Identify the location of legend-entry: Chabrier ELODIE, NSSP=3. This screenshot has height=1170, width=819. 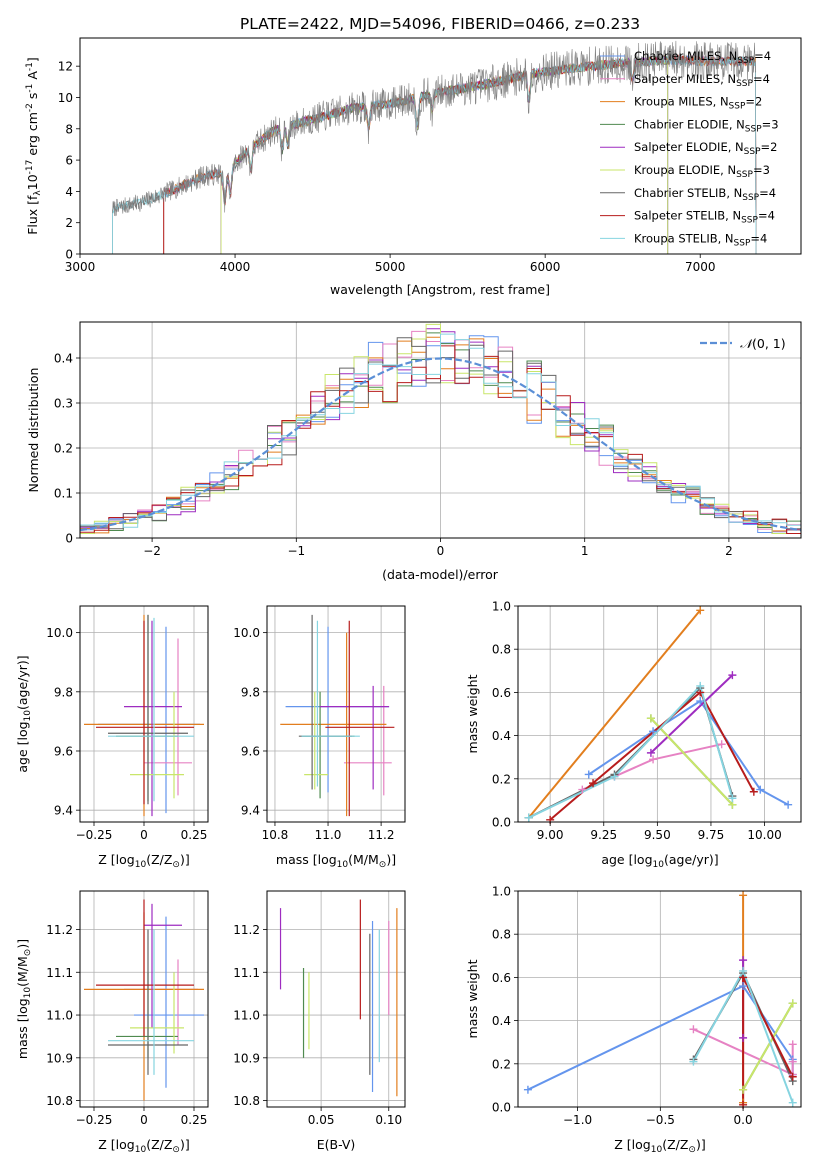
(706, 125).